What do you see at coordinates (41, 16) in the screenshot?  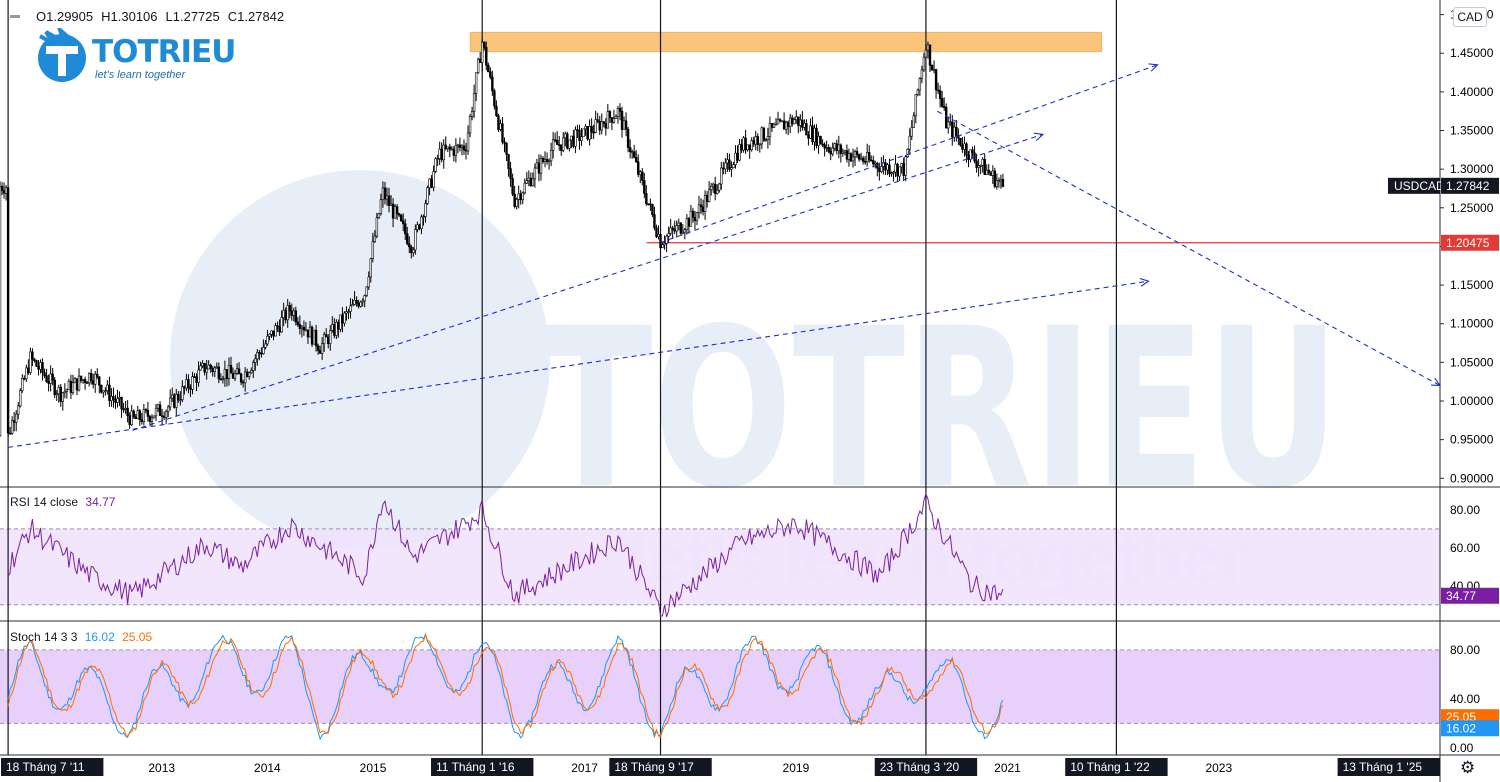 I see `open-label: O` at bounding box center [41, 16].